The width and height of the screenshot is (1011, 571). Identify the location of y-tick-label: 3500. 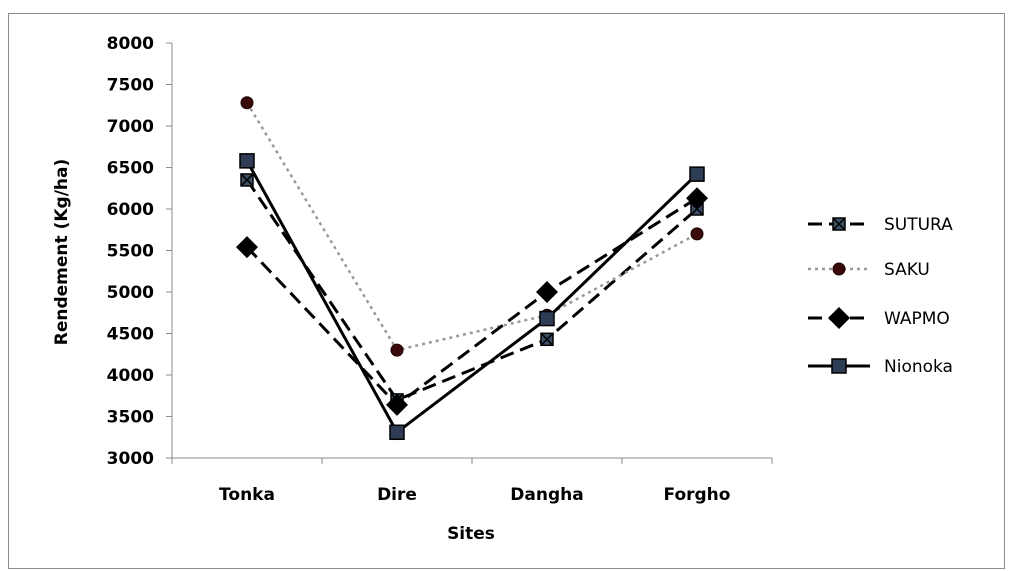
(130, 418).